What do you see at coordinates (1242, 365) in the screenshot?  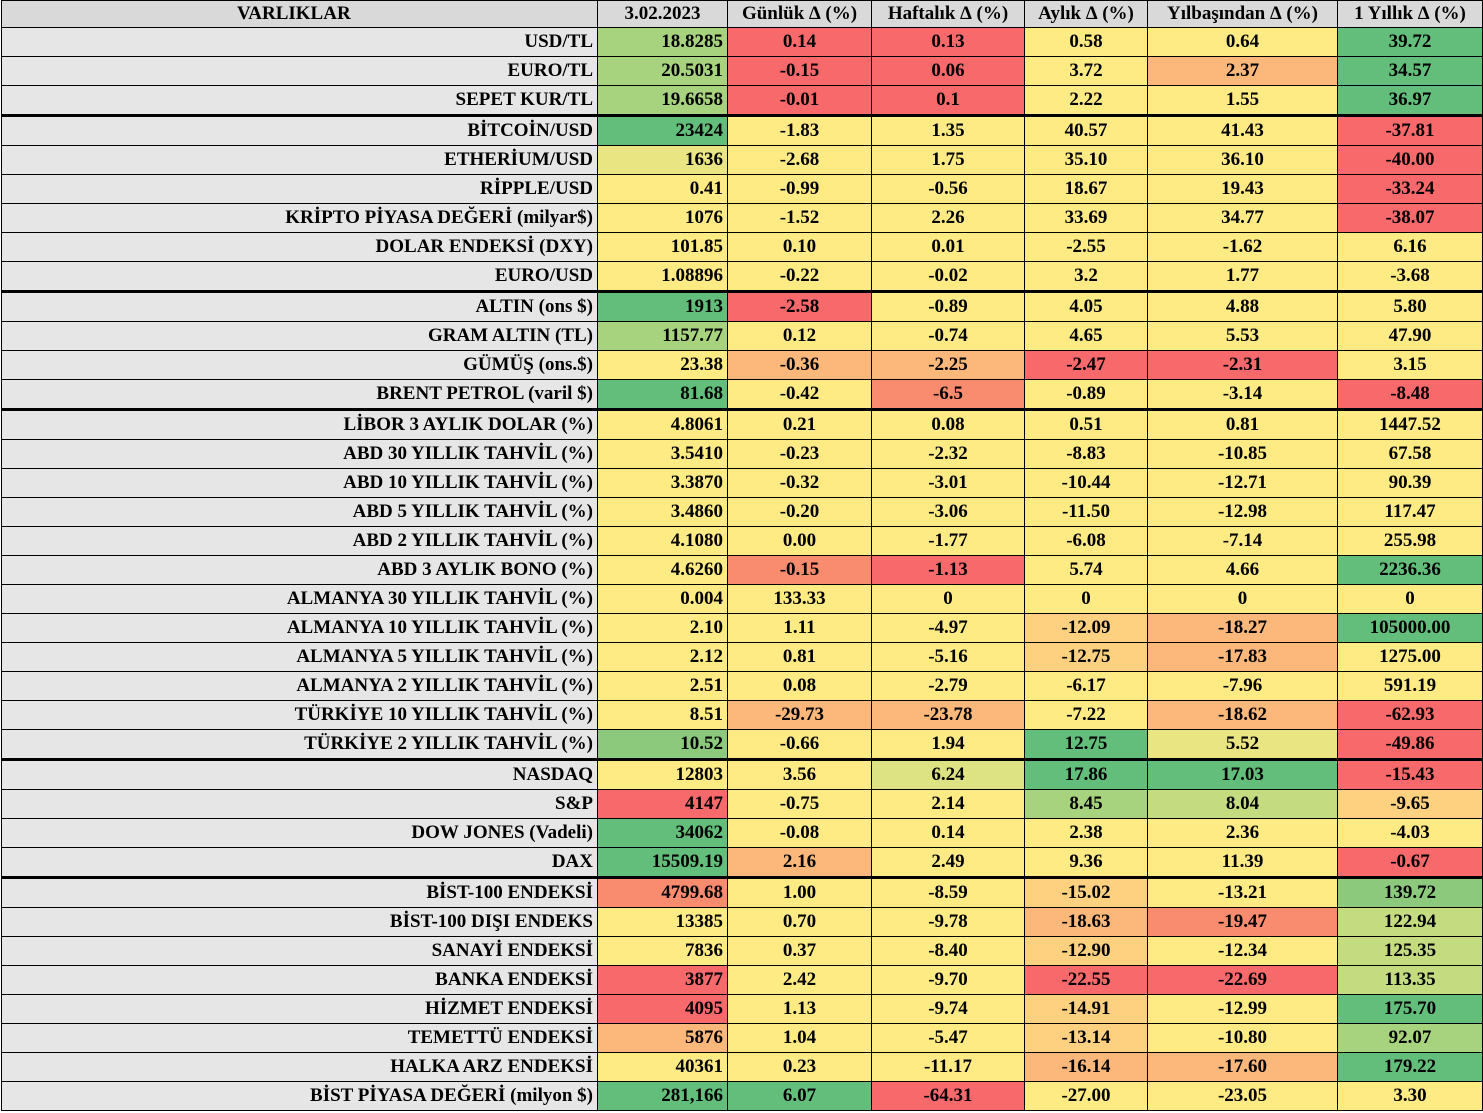 I see `ytd-change-cell: -2.31` at bounding box center [1242, 365].